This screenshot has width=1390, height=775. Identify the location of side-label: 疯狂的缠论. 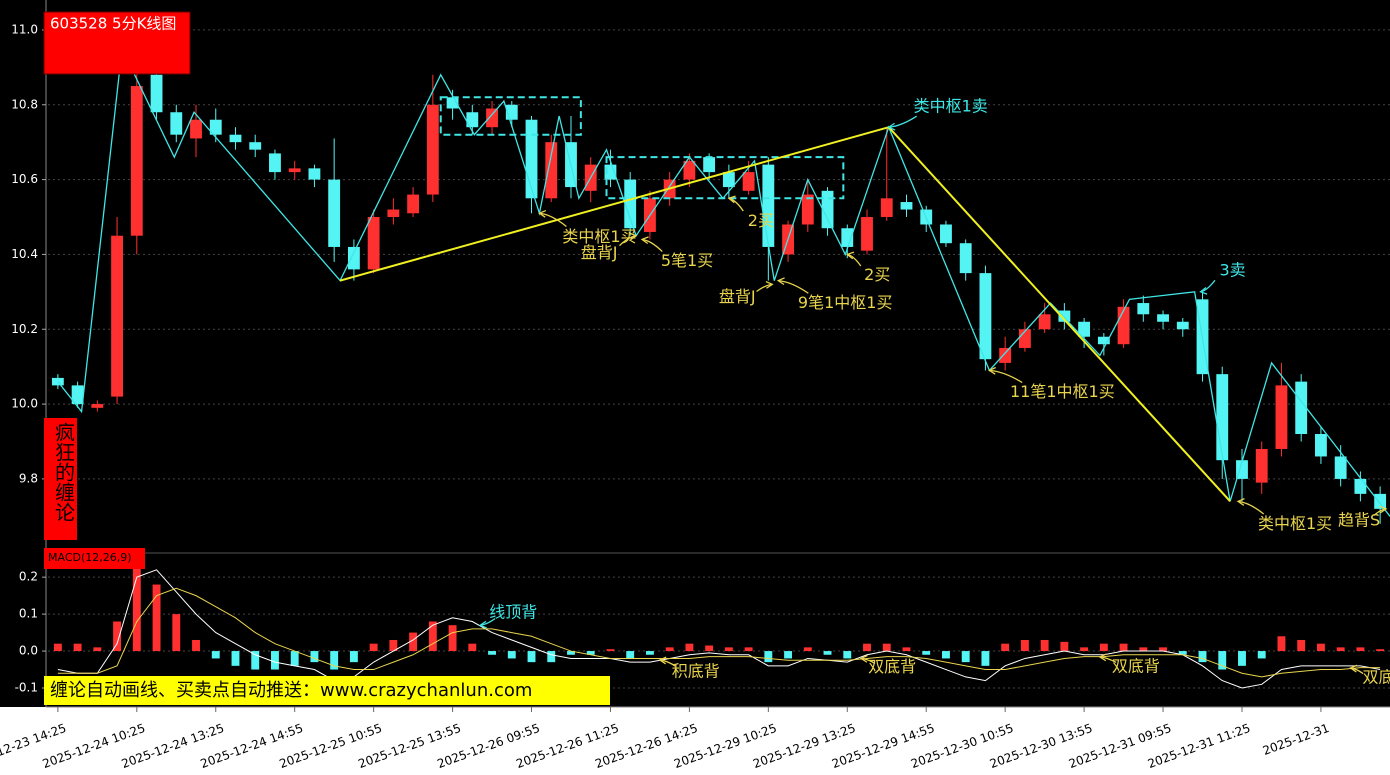
(64, 472).